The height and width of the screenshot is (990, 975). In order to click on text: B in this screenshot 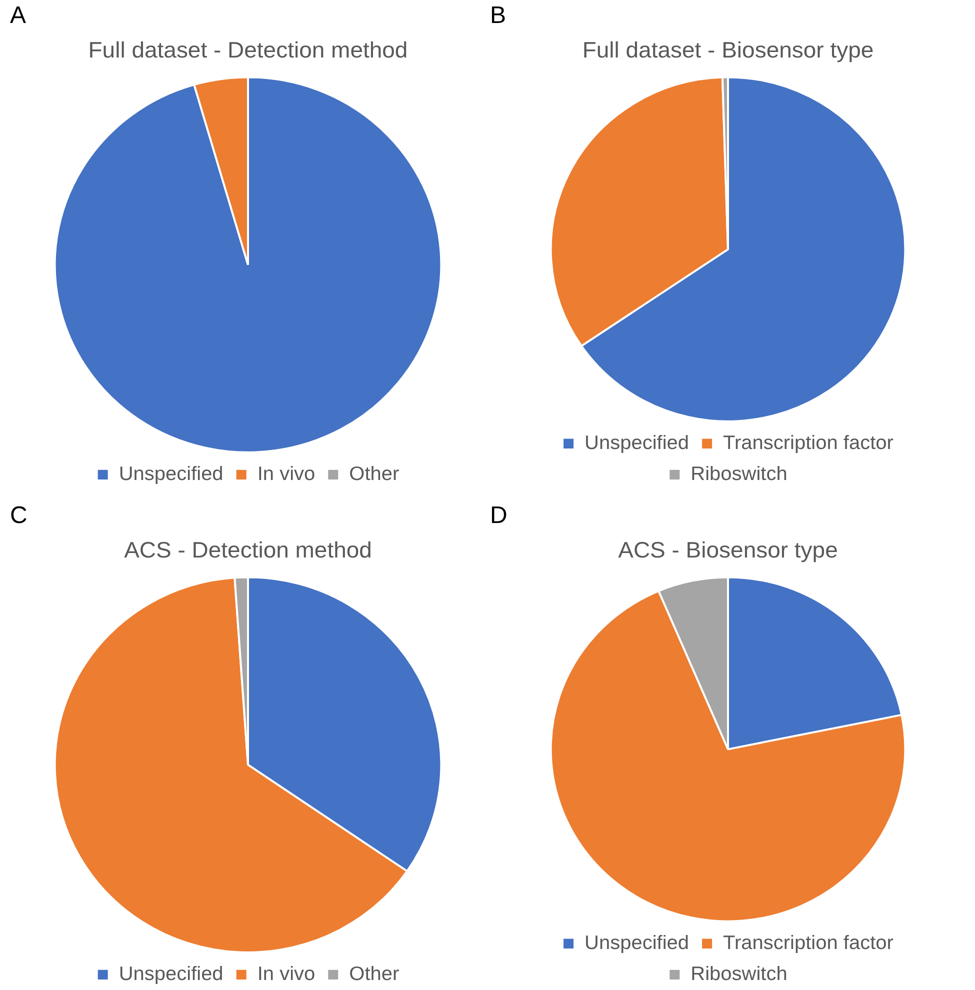, I will do `click(498, 16)`.